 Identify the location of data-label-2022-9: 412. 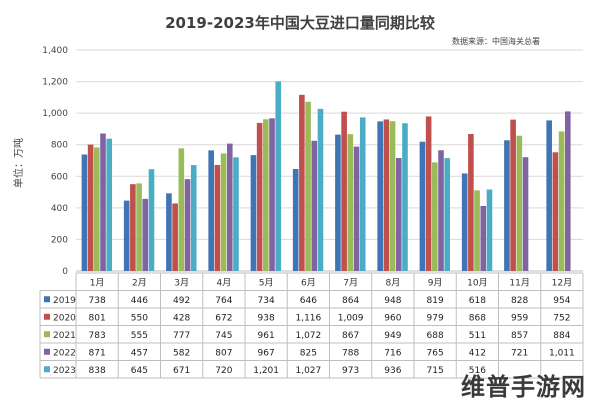
(477, 353).